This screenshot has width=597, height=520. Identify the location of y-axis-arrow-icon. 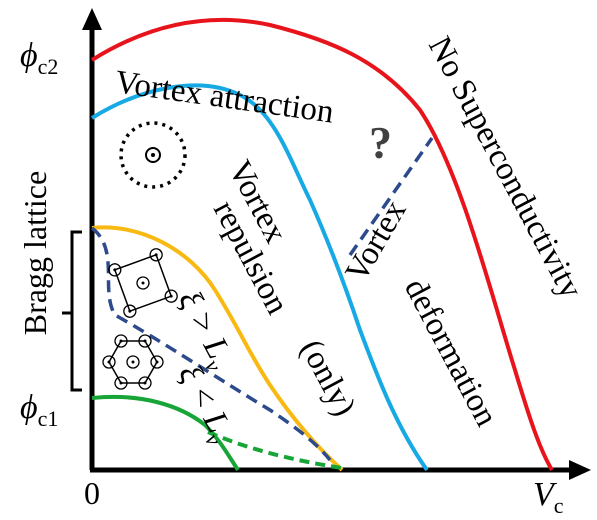
(92, 19).